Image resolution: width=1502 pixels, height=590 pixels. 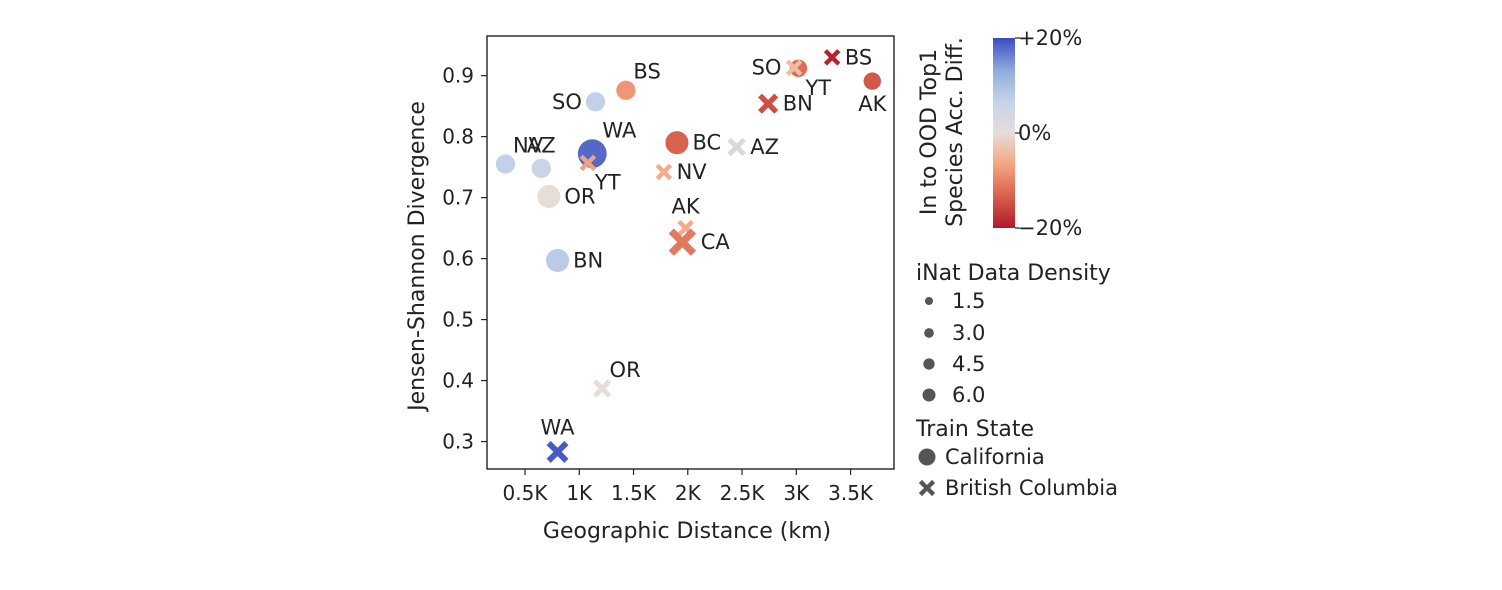 What do you see at coordinates (1031, 488) in the screenshot?
I see `marker-legend-label: British Columbia` at bounding box center [1031, 488].